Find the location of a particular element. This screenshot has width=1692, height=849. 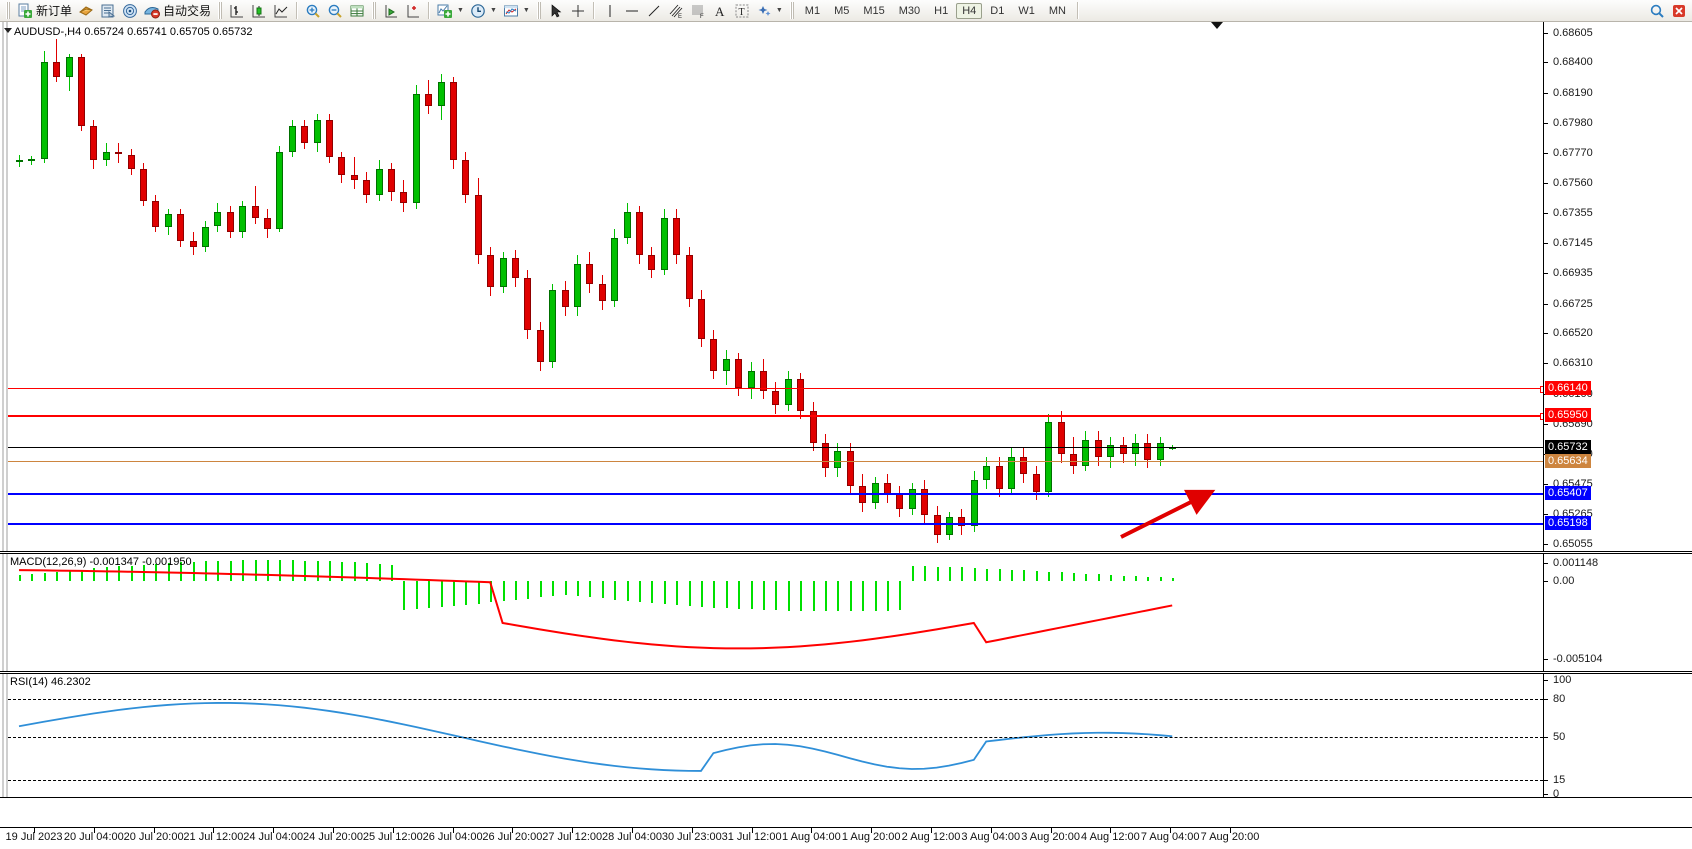

rsi-axis: 100 80 50 15 0 is located at coordinates (1617, 737).